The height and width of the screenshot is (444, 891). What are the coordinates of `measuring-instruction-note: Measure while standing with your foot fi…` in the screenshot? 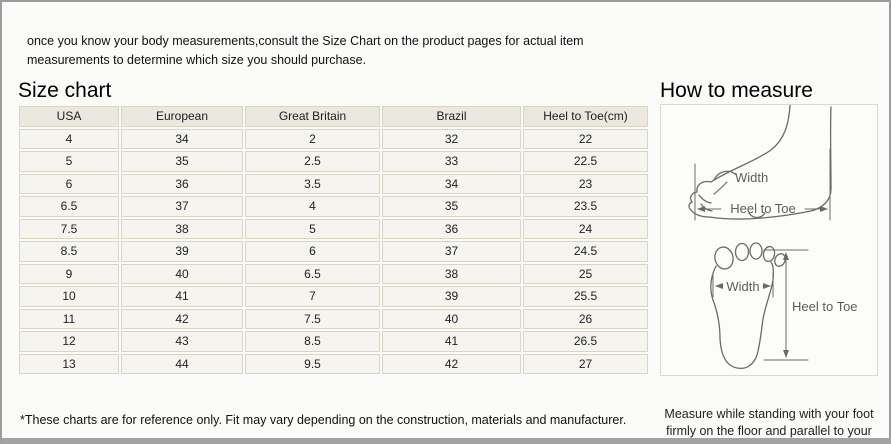 It's located at (769, 422).